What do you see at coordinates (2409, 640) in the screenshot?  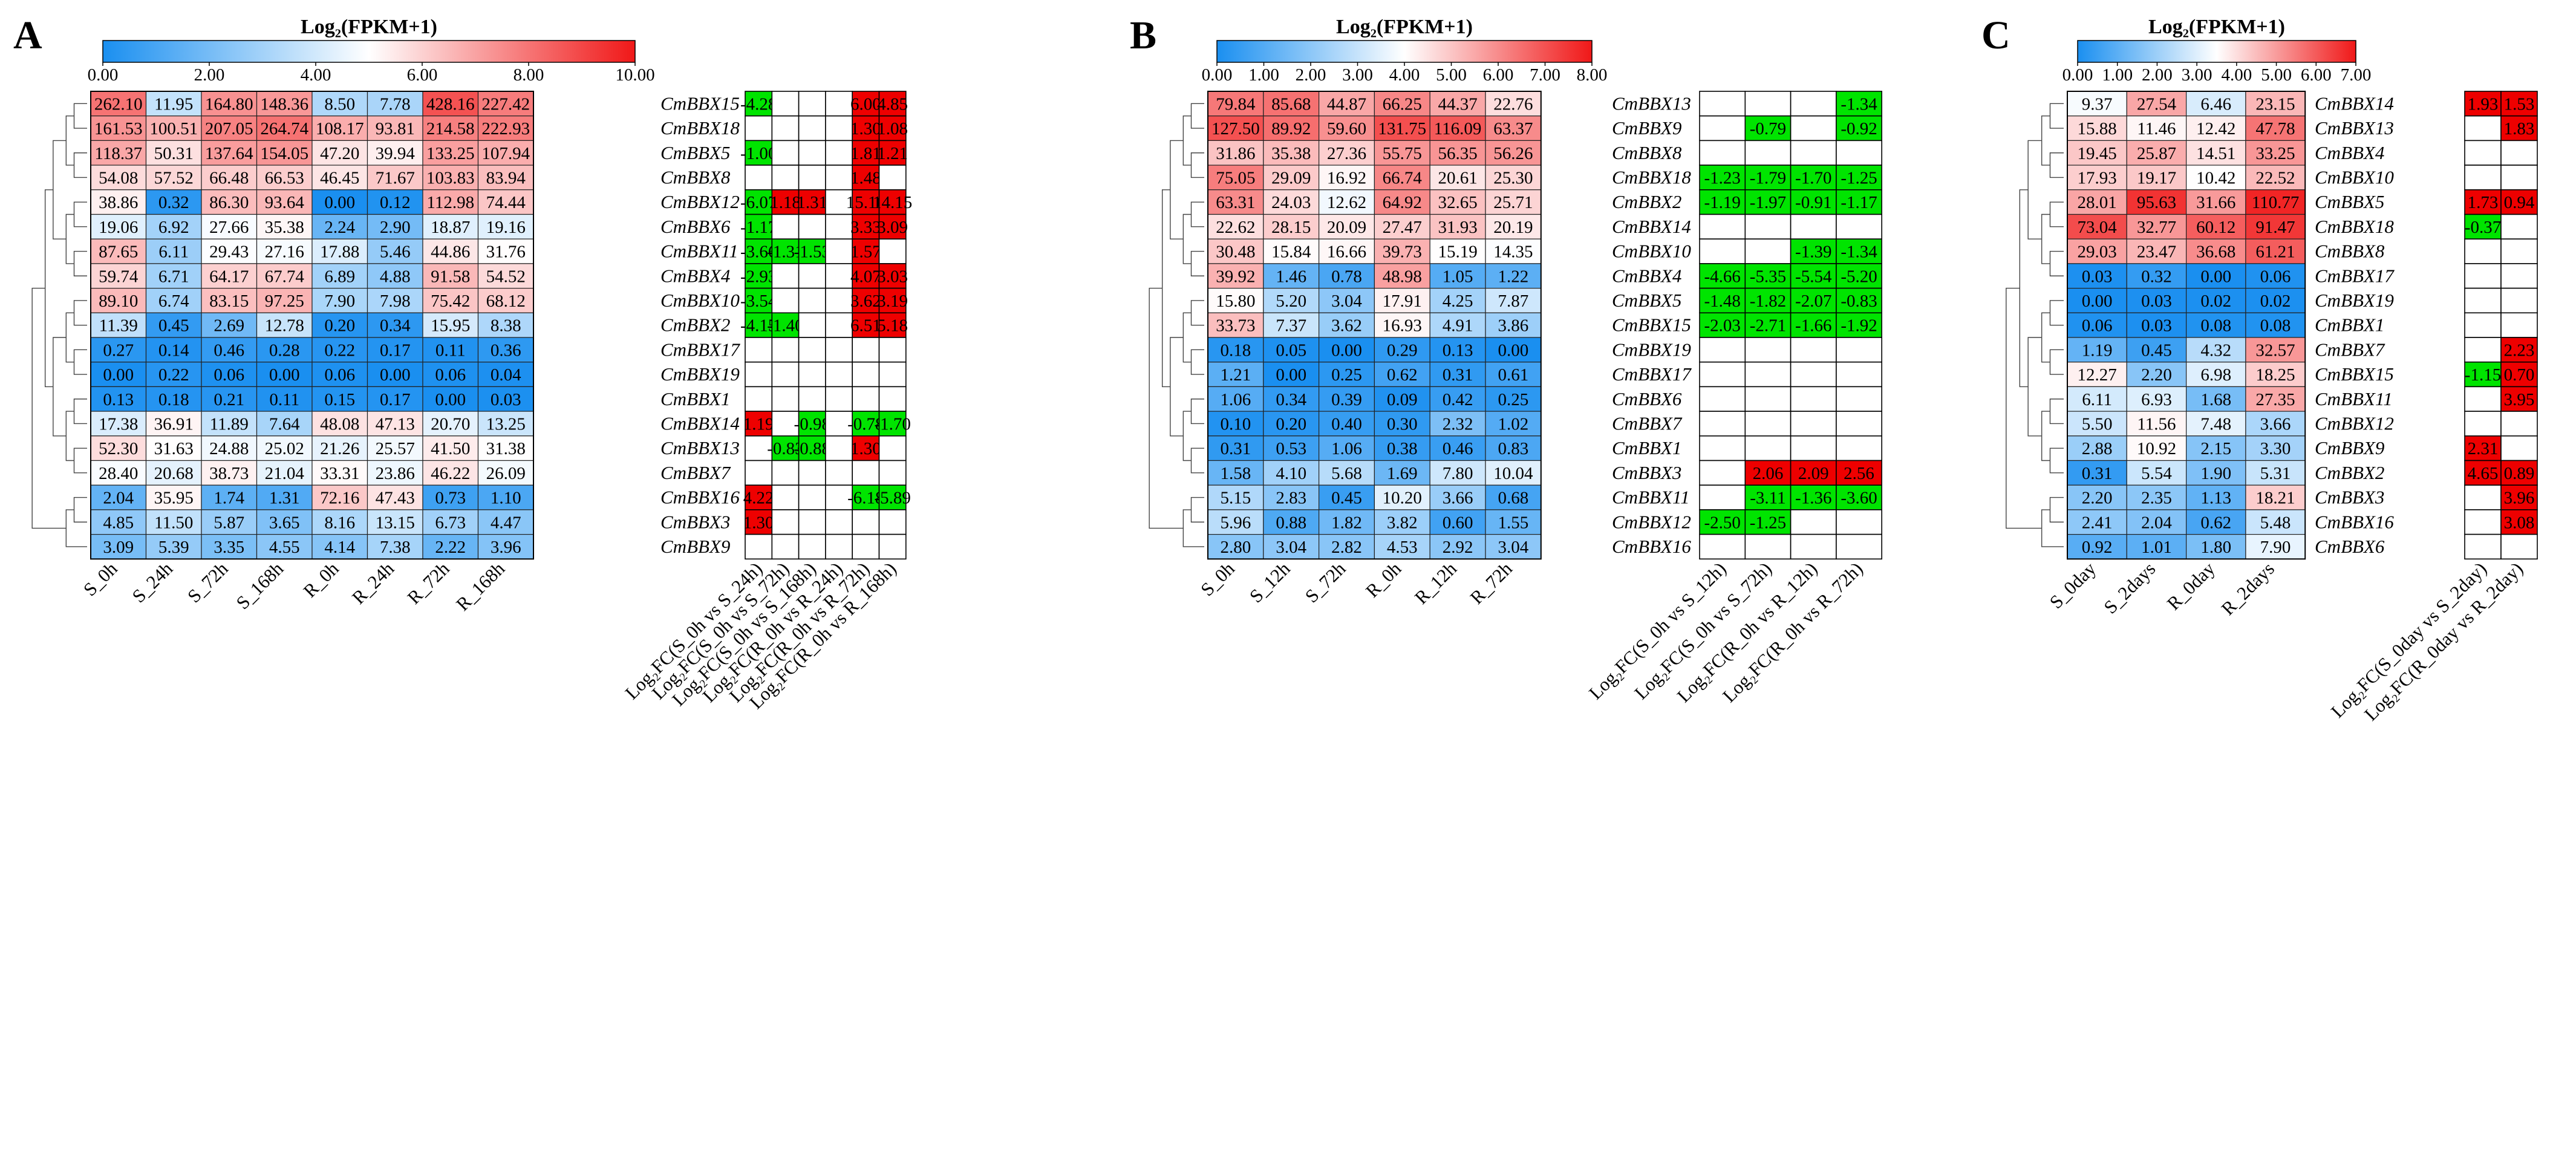 I see `fc-column-label: Log₂FC(S_0day vs S_2day)` at bounding box center [2409, 640].